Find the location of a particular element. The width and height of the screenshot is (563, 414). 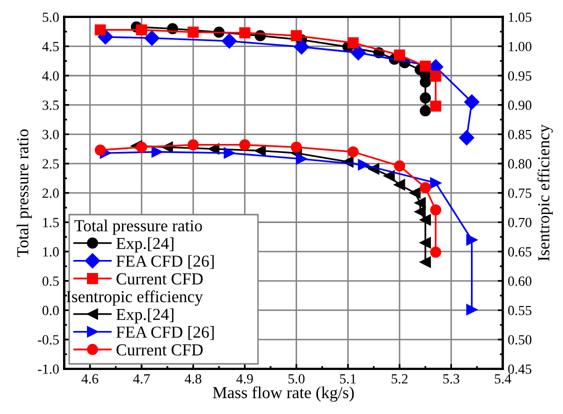

y2-axis-title: Isentropic efficiency is located at coordinates (545, 192).